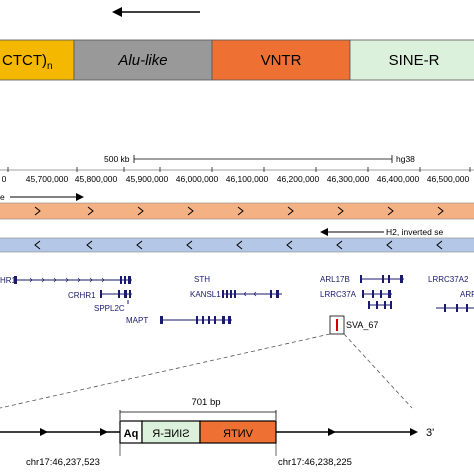 The height and width of the screenshot is (474, 474). What do you see at coordinates (4, 179) in the screenshot?
I see `tick-label: 0` at bounding box center [4, 179].